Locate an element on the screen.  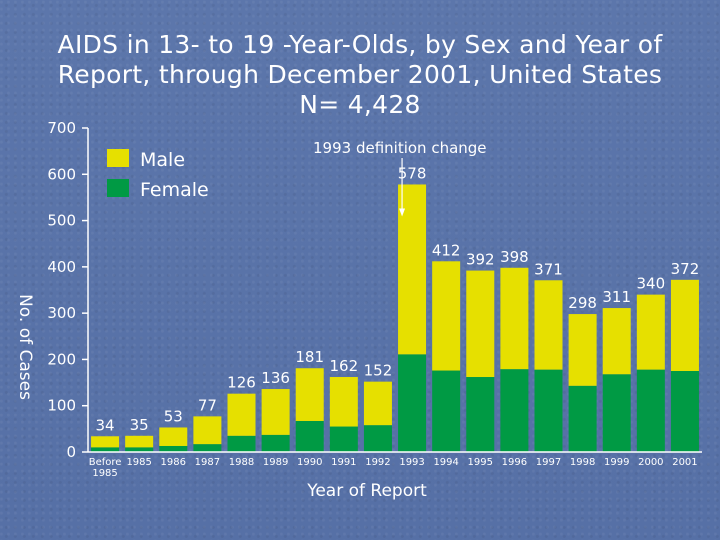
x-tick-label: 1995 is located at coordinates (480, 462).